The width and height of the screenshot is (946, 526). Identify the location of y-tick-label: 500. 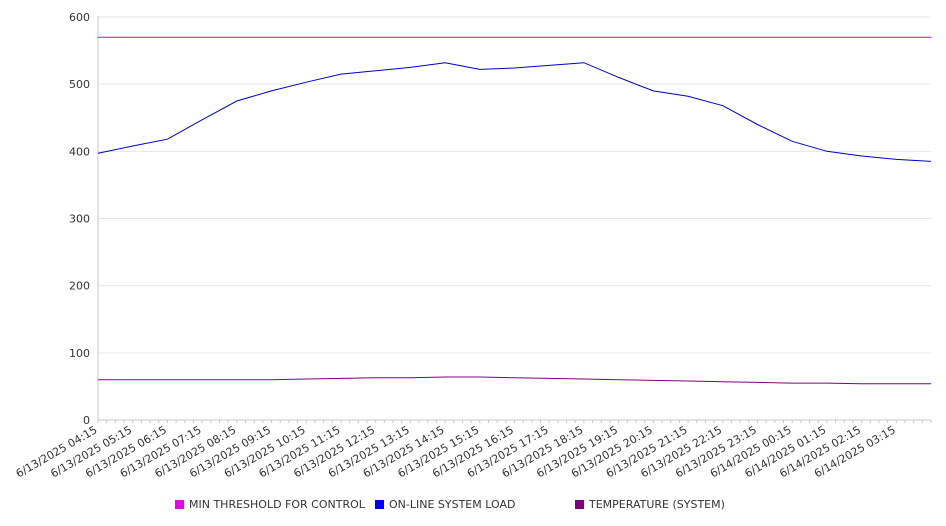
(79, 84).